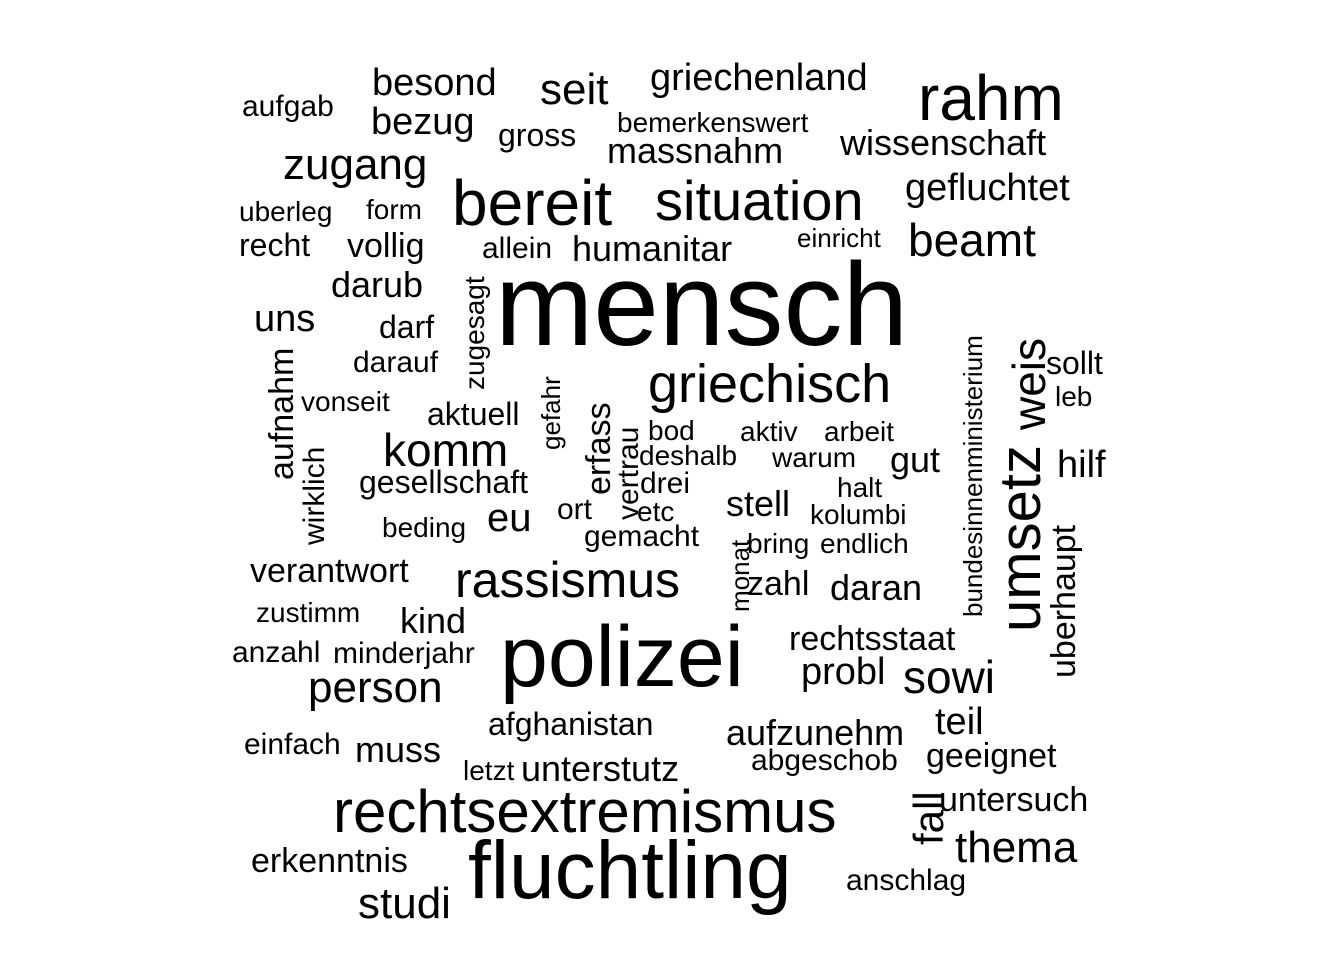 This screenshot has height=960, width=1344. I want to click on word-kind: kind, so click(433, 620).